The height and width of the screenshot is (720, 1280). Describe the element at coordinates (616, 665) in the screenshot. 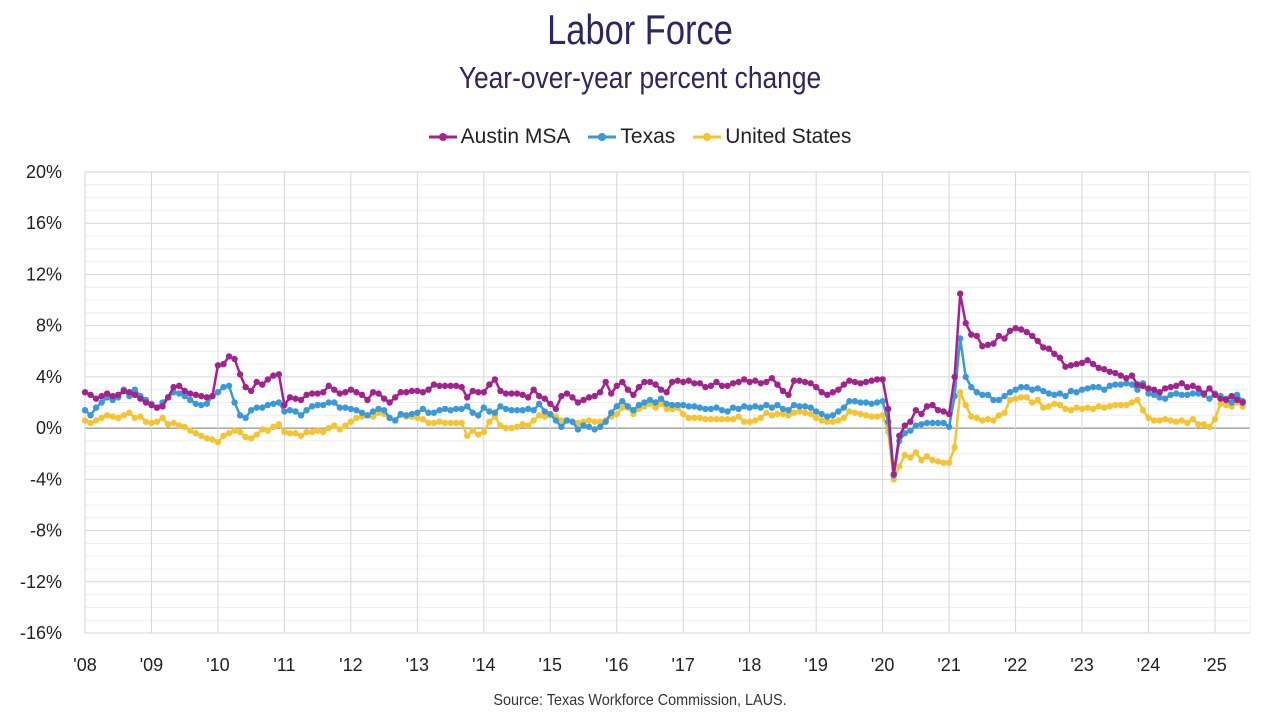

I see `x-tick-label: '16` at that location.